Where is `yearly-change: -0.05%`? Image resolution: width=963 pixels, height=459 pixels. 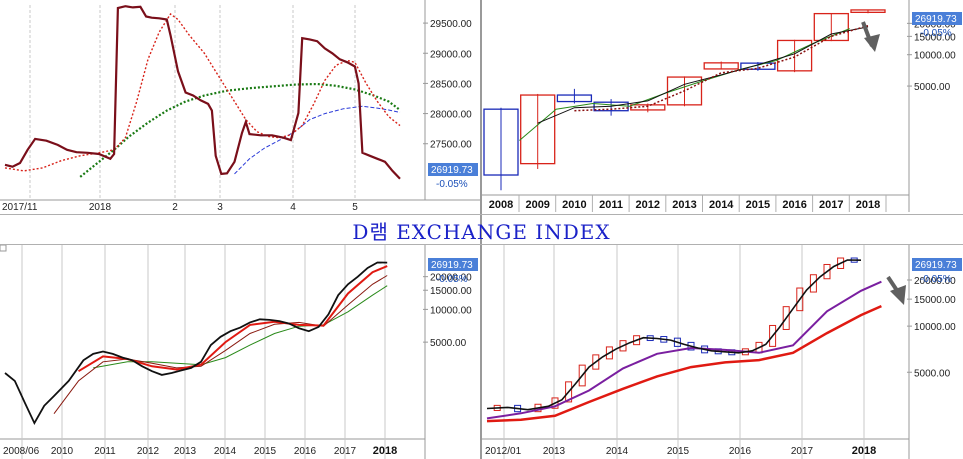
yearly-change: -0.05% is located at coordinates (936, 33).